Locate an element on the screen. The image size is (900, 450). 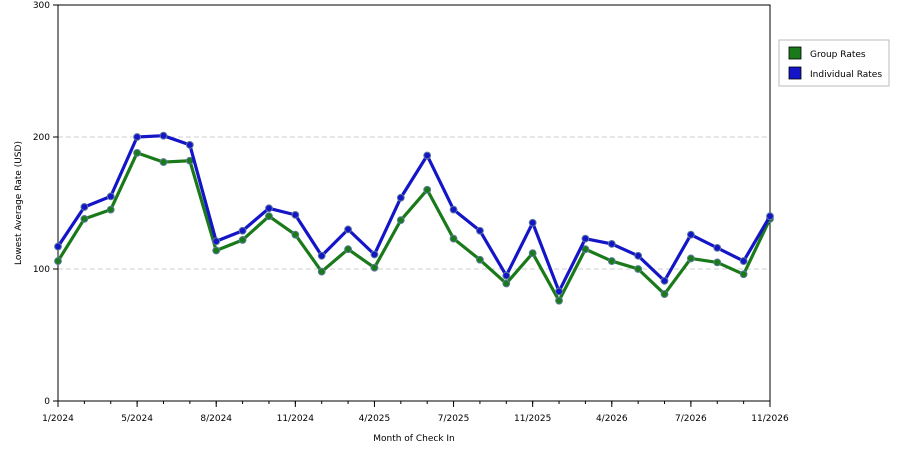
y-tick-label: 0 is located at coordinates (47, 402).